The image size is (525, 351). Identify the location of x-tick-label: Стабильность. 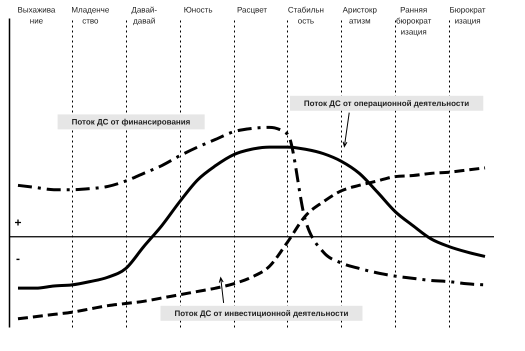
(306, 16).